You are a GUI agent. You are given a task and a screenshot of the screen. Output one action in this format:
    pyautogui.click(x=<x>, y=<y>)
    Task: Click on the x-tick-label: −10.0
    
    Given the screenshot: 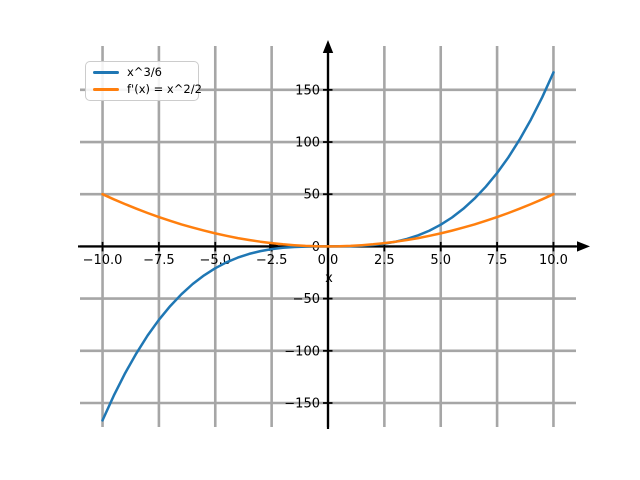 What is the action you would take?
    pyautogui.click(x=103, y=260)
    